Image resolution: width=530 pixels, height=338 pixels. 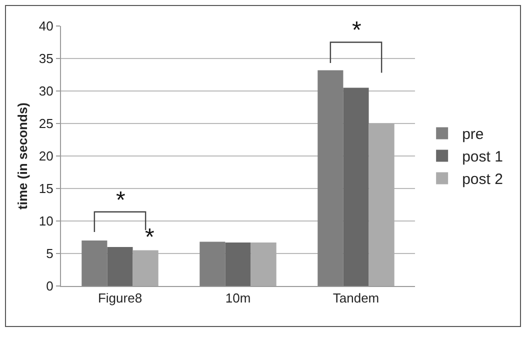 What do you see at coordinates (238, 298) in the screenshot?
I see `x-tick-label: 10m` at bounding box center [238, 298].